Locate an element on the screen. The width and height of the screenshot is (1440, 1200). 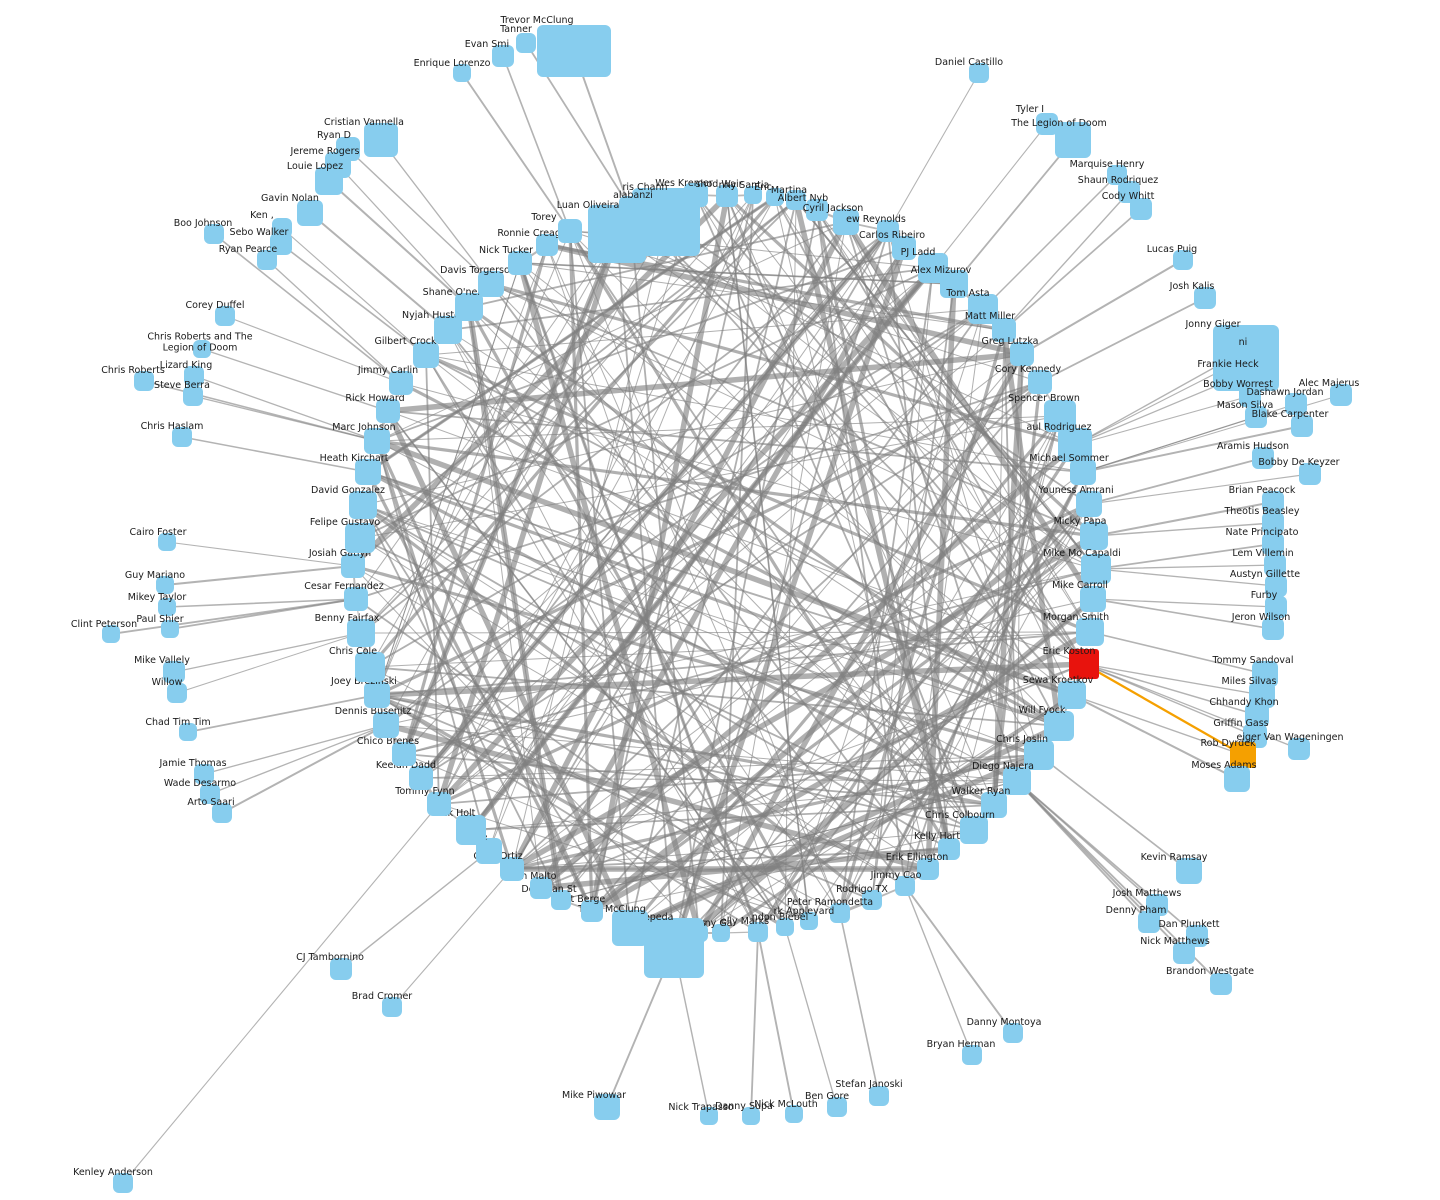
graph-node-kenley-anderson is located at coordinates (123, 1183).